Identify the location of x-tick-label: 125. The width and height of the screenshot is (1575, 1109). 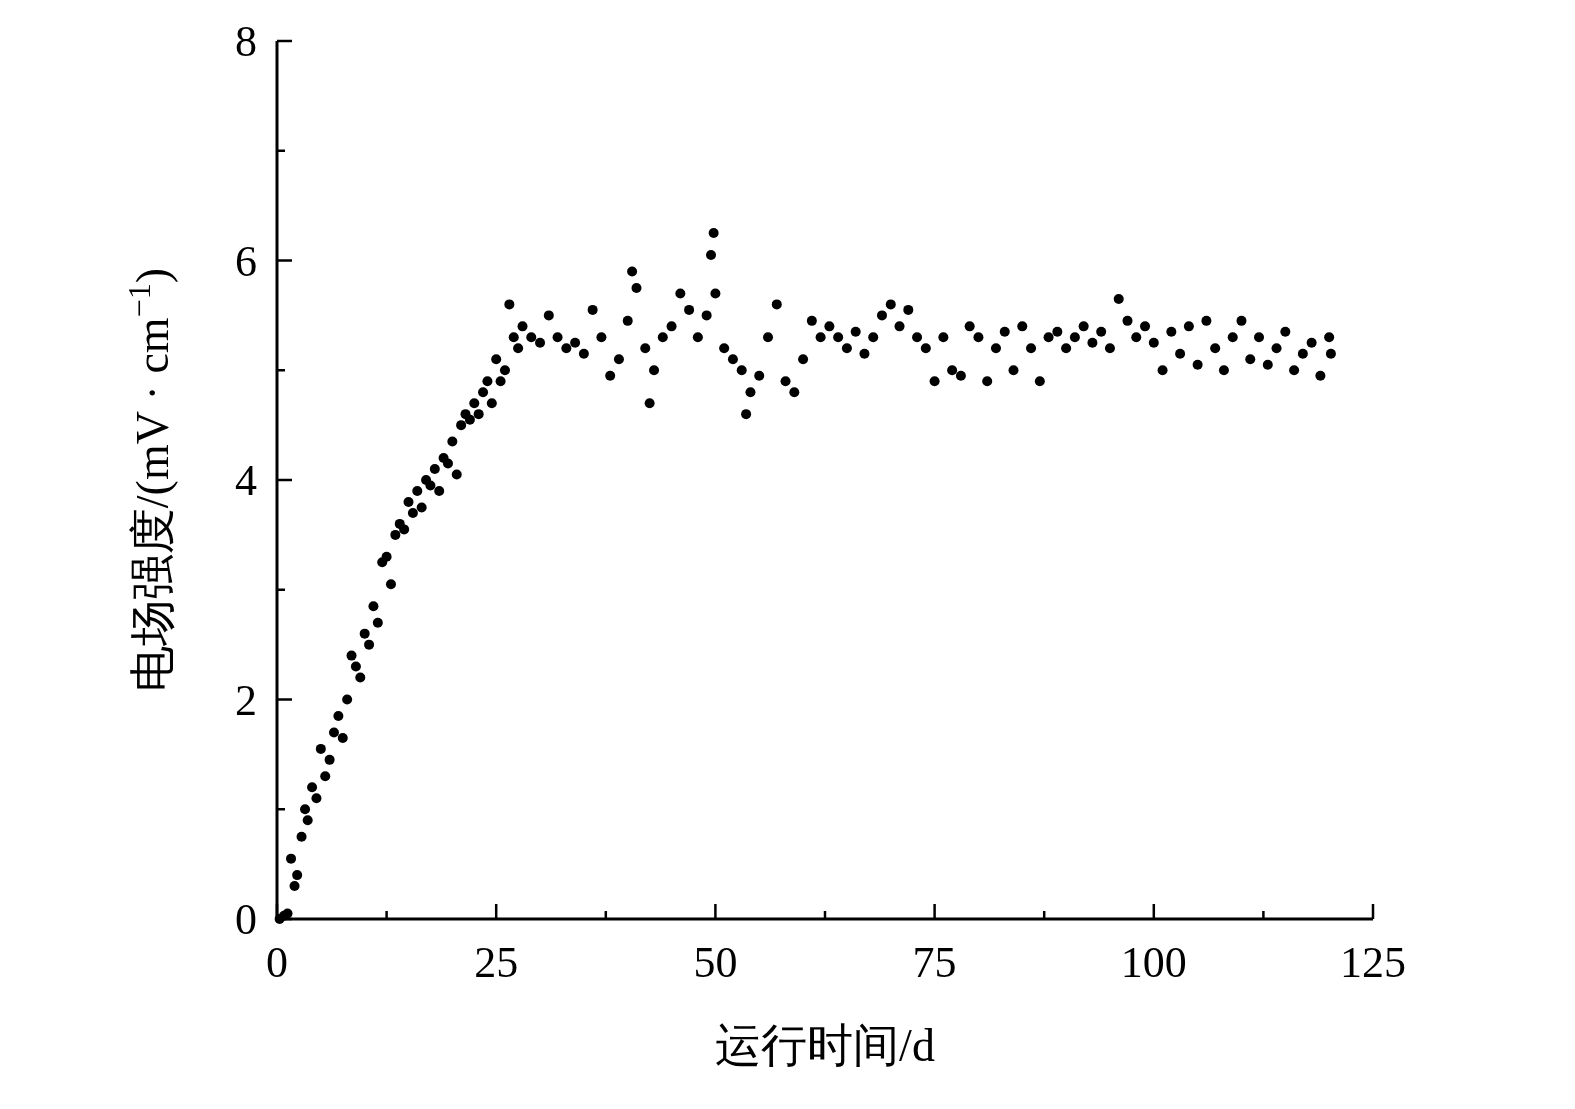
(1373, 962).